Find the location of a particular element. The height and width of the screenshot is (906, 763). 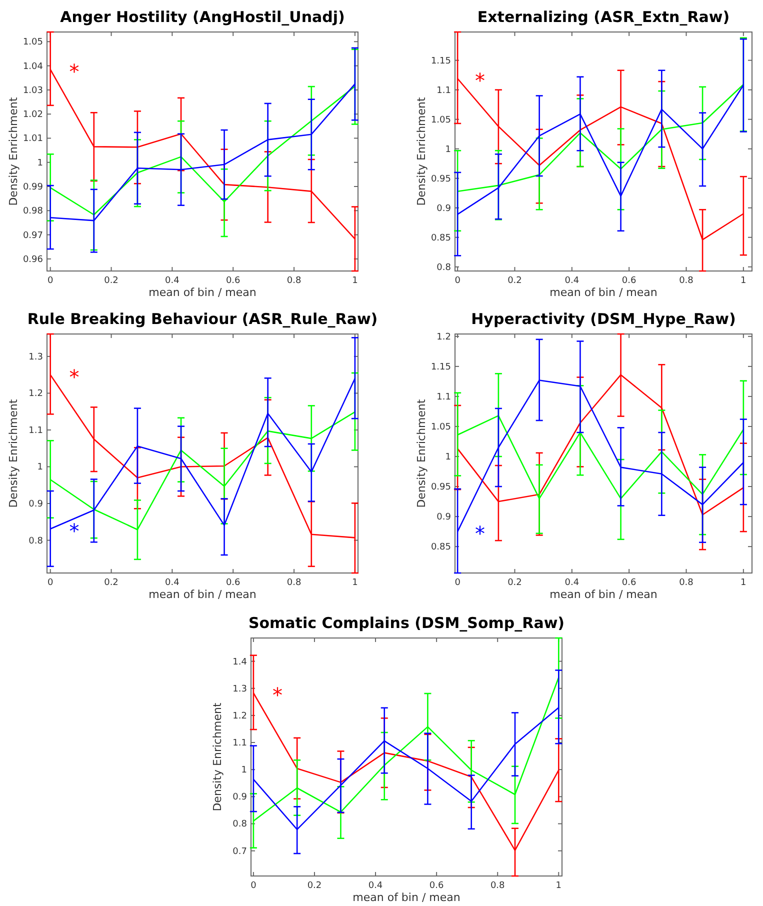

y-tick-label: 1.01 is located at coordinates (32, 139).